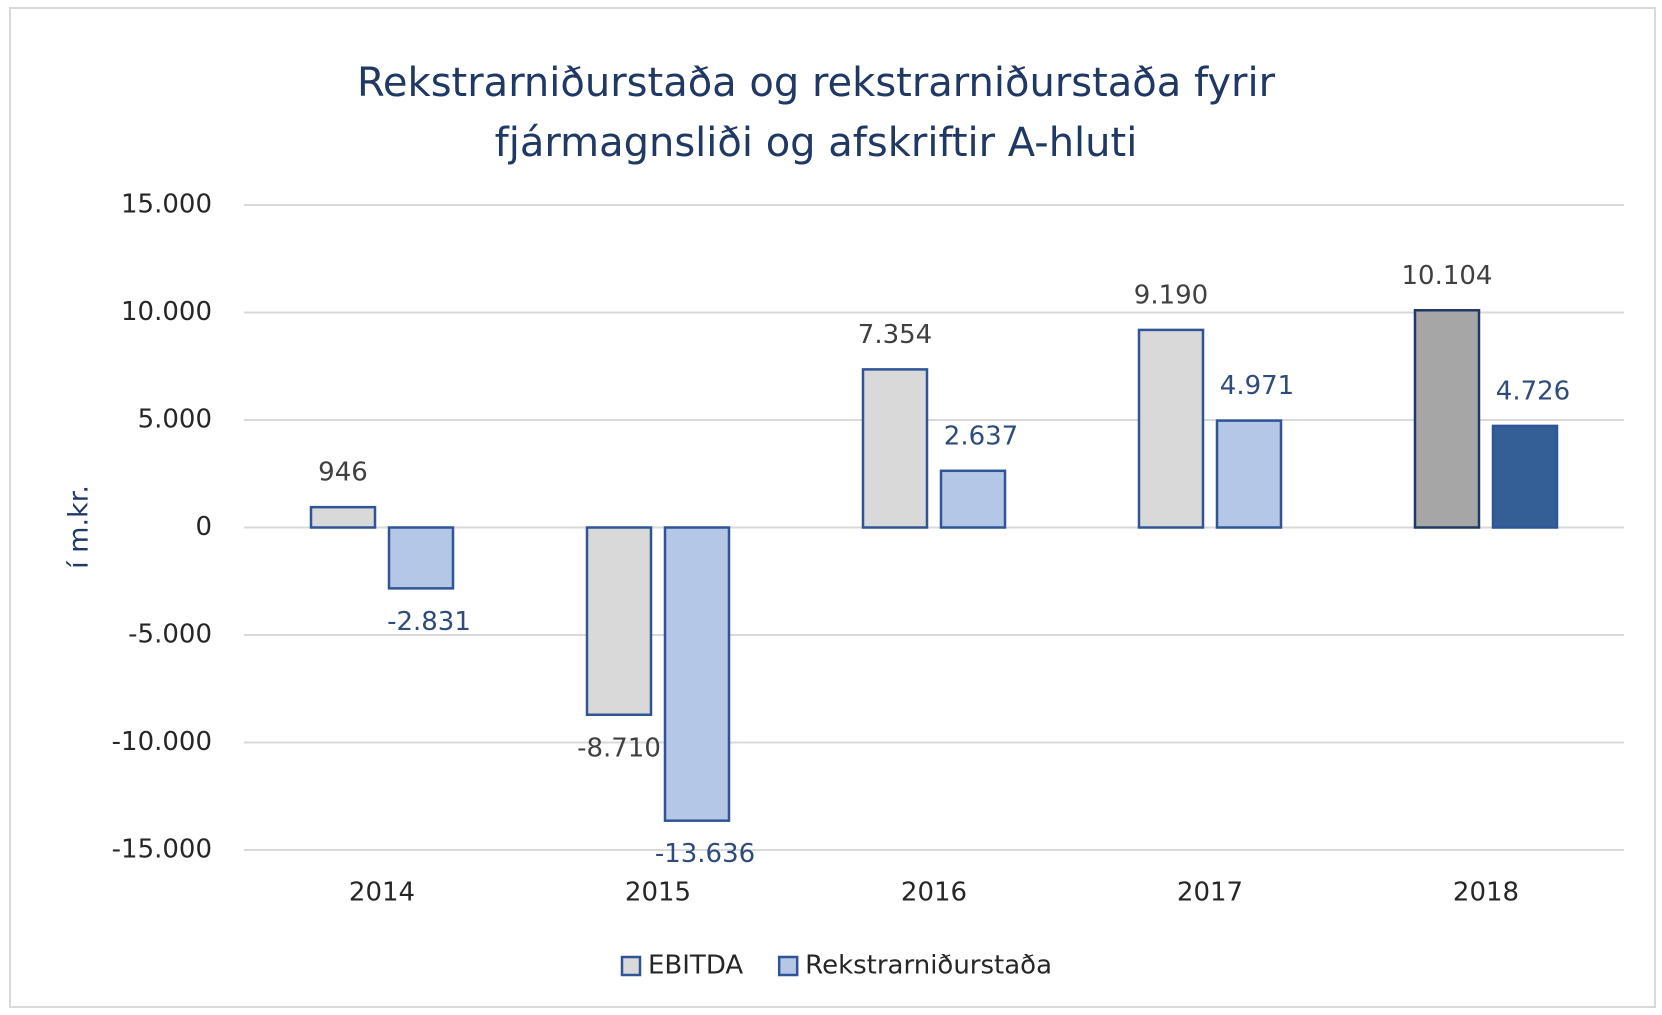  What do you see at coordinates (619, 748) in the screenshot?
I see `data-label: -8.710` at bounding box center [619, 748].